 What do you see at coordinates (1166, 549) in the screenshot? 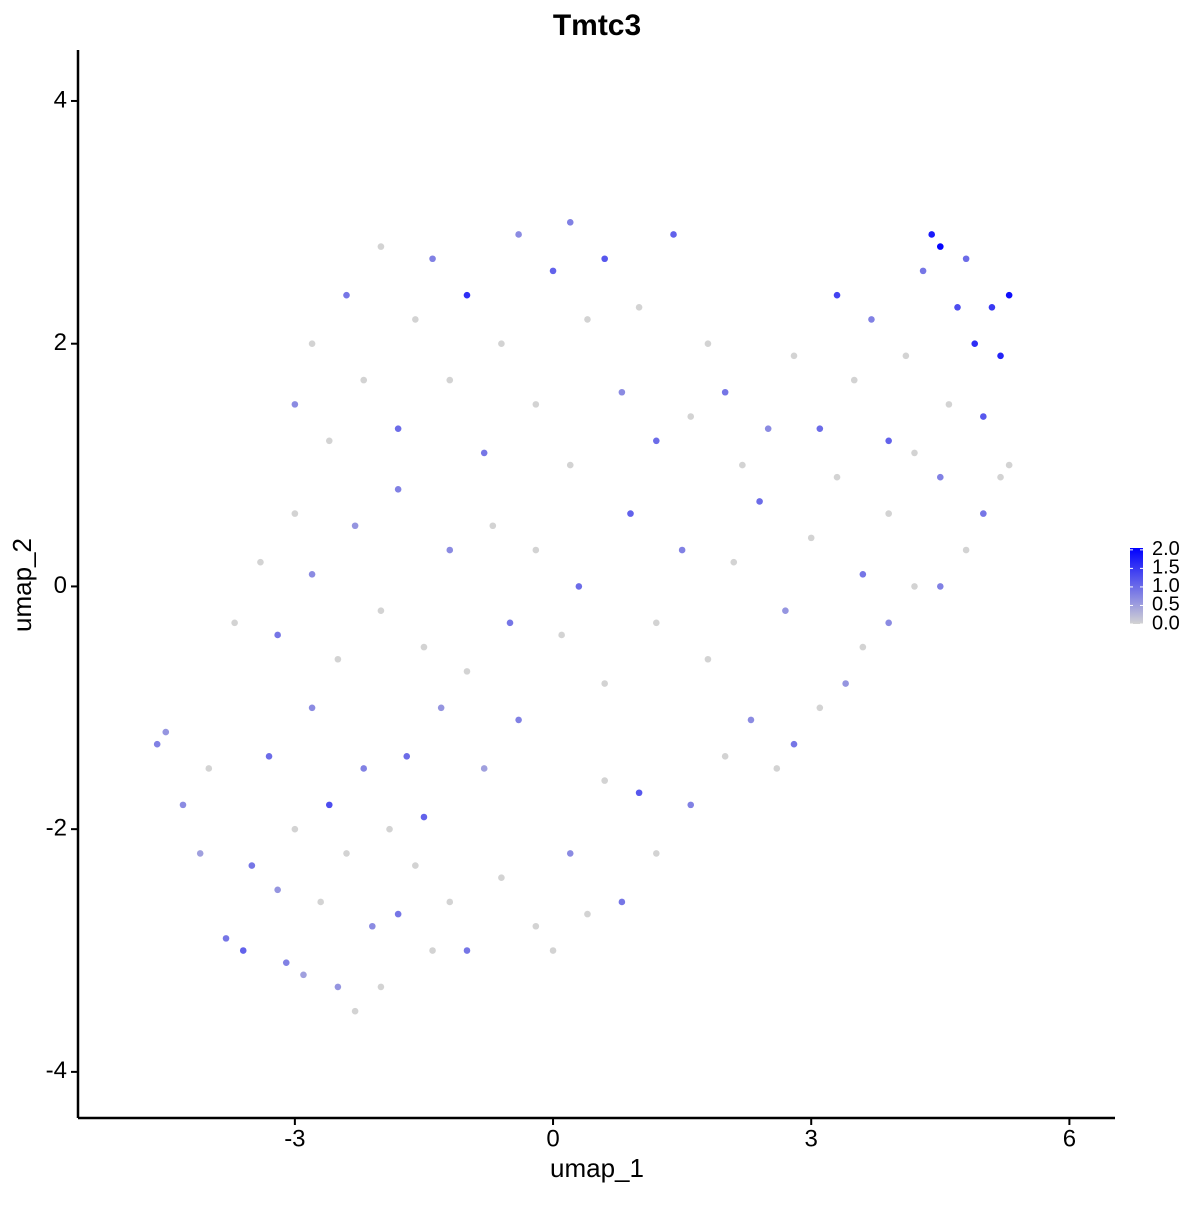
I see `colorbar-label: 2.0` at bounding box center [1166, 549].